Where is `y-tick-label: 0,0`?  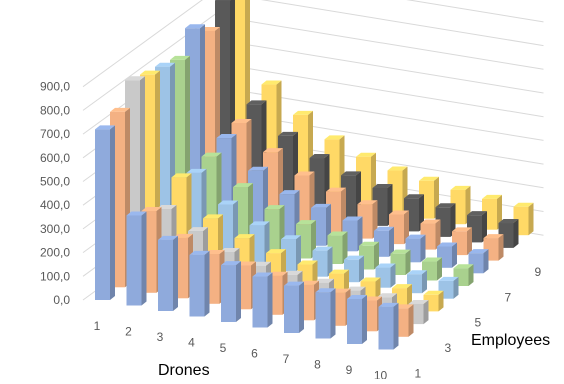
y-tick-label: 0,0 is located at coordinates (61, 300).